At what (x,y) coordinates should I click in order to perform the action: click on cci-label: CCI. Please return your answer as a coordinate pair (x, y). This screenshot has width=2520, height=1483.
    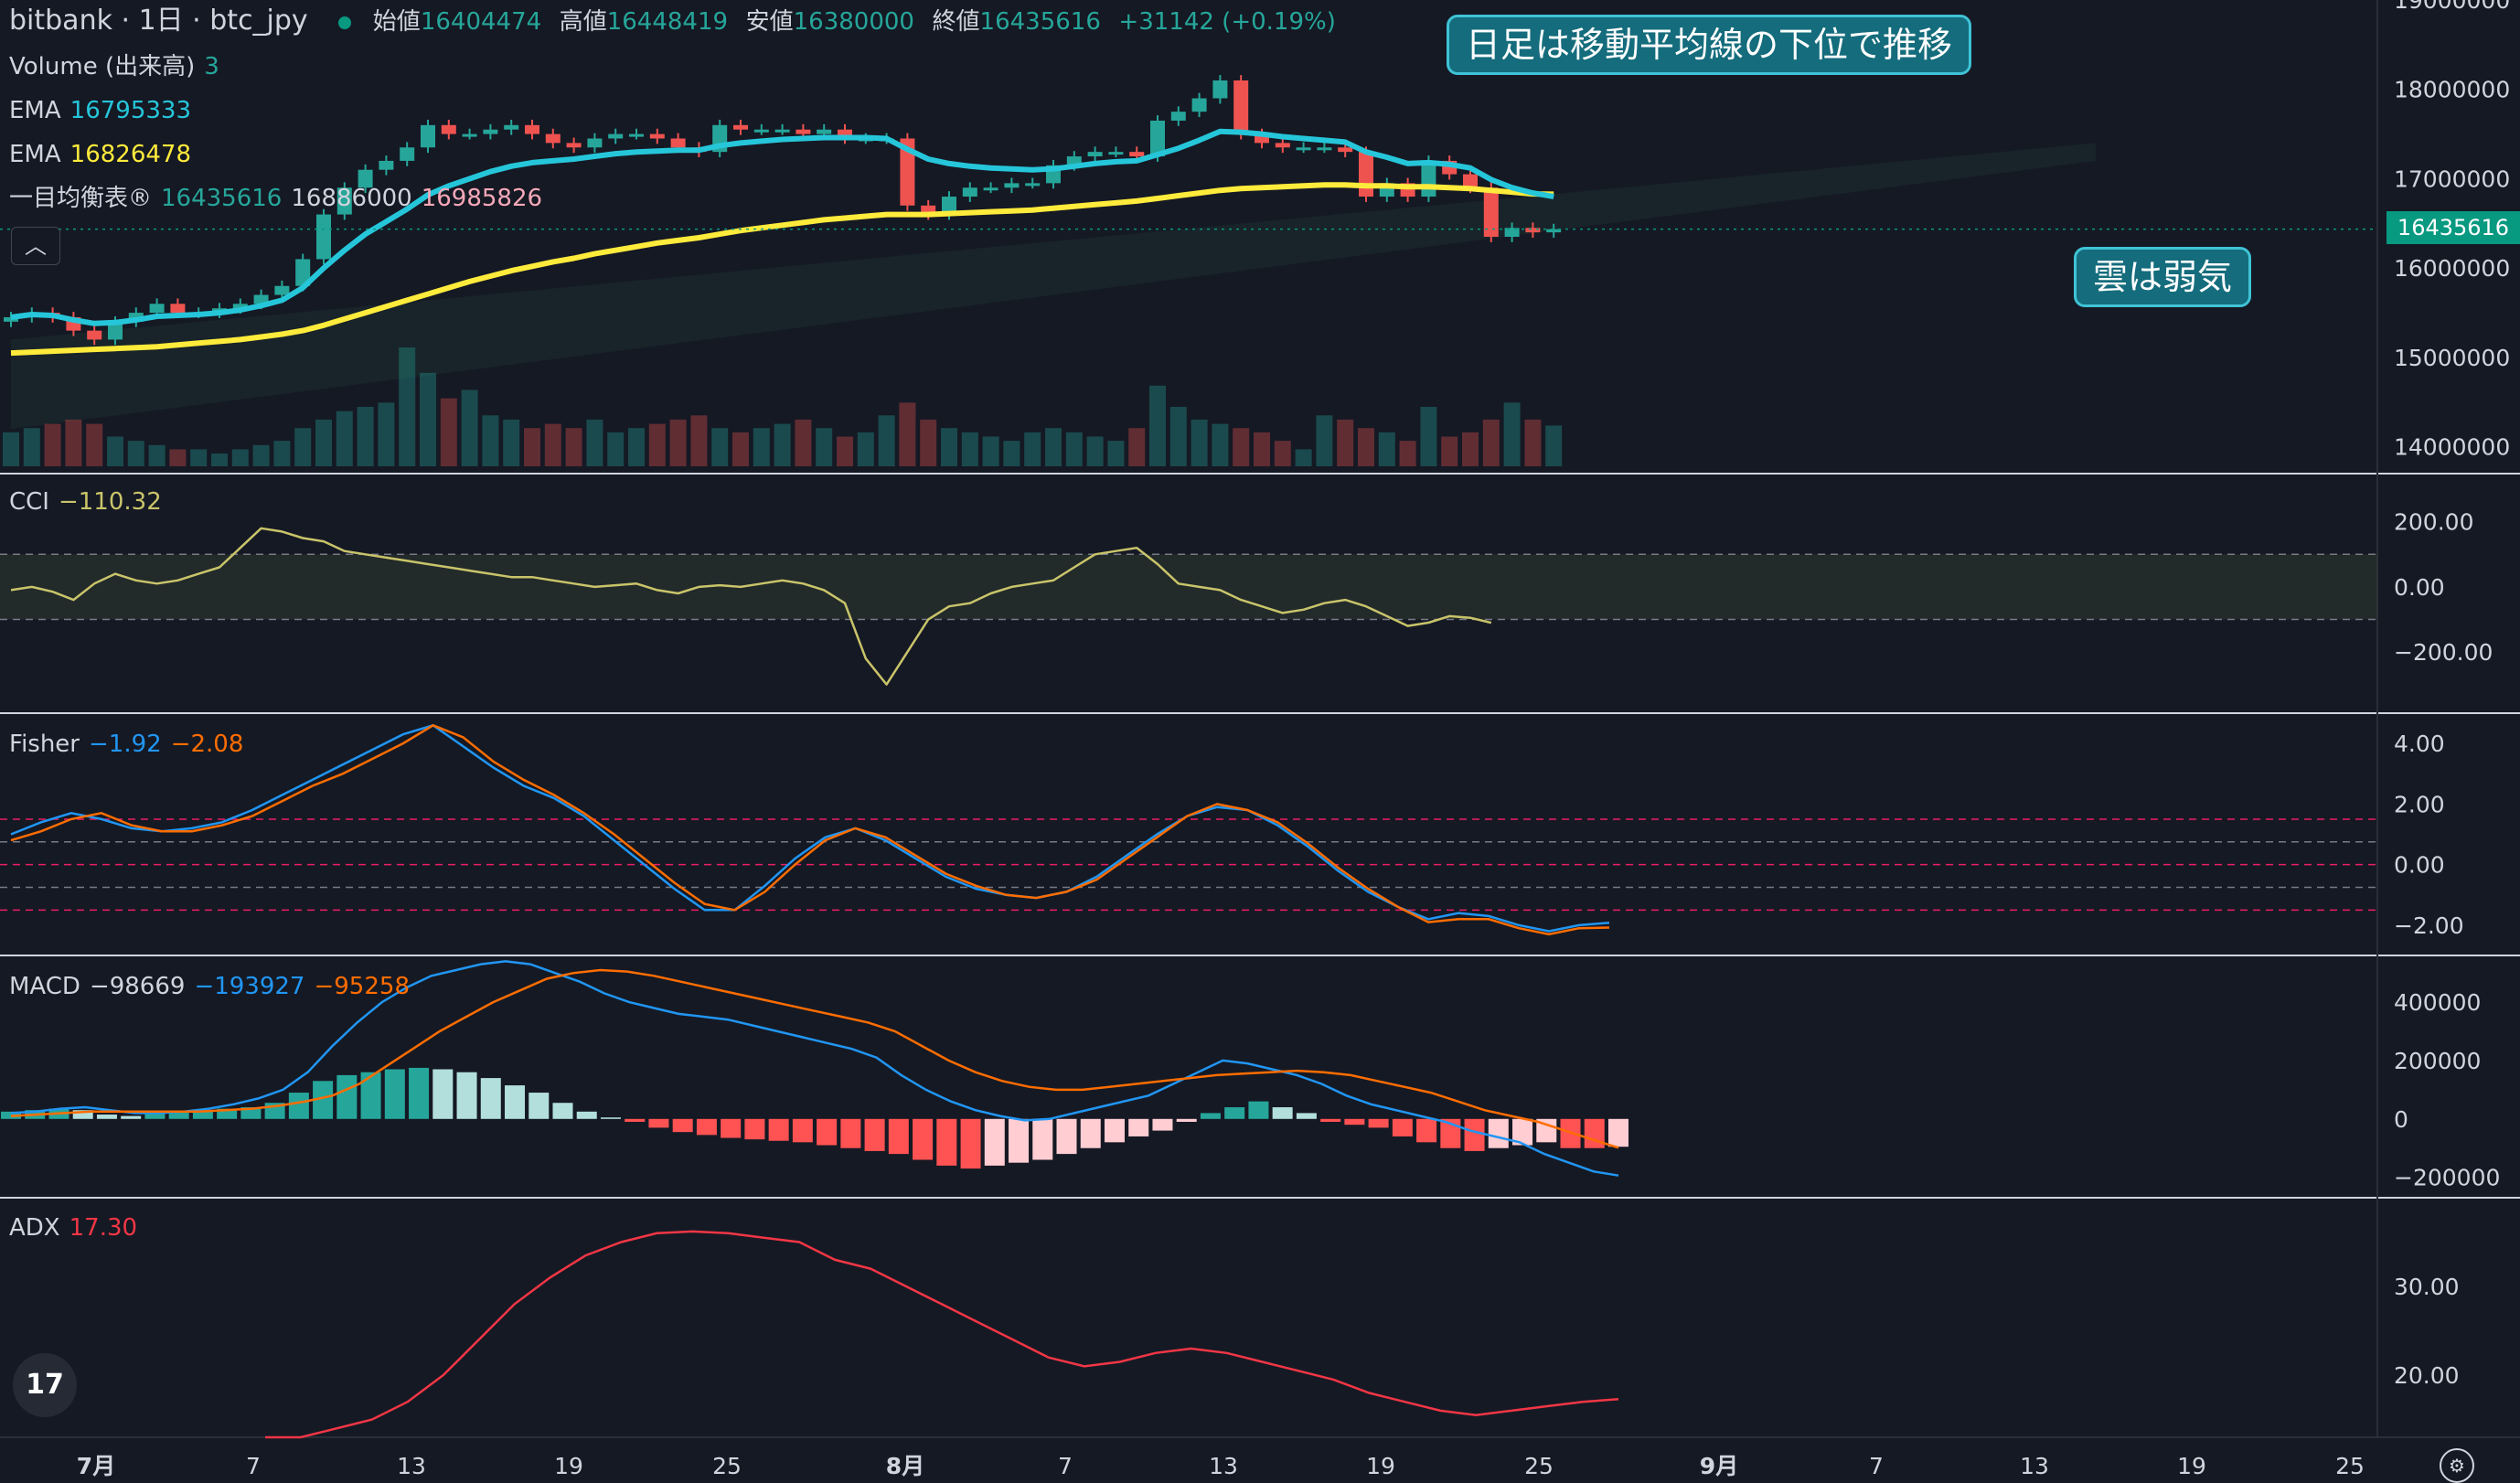
    Looking at the image, I should click on (29, 502).